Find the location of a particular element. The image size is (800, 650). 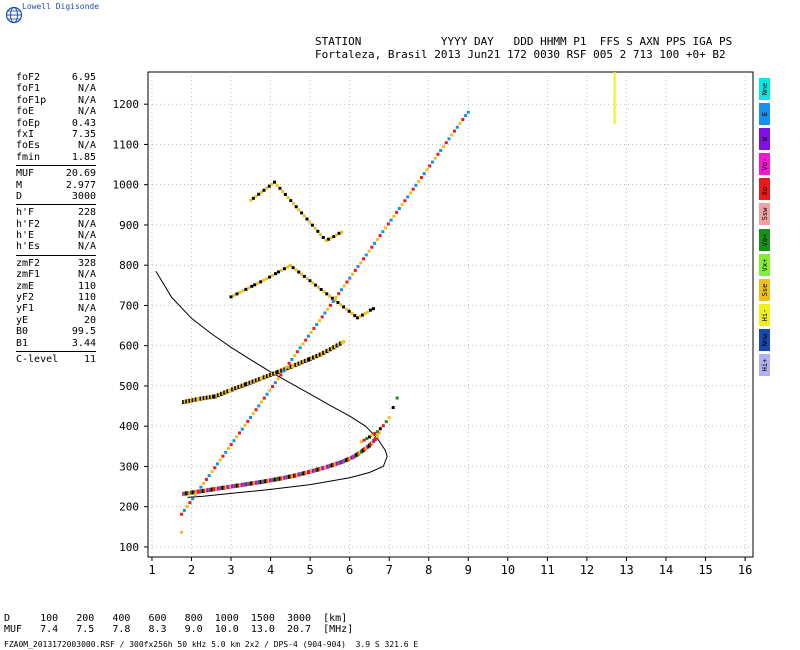

legend-label: Sse is located at coordinates (764, 290).